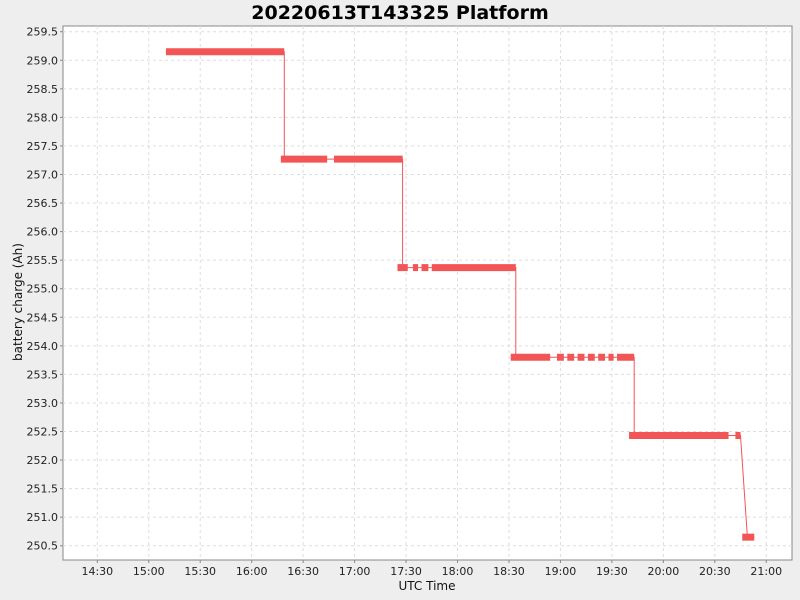 This screenshot has width=800, height=600. I want to click on x-tick-label: 18:00, so click(458, 571).